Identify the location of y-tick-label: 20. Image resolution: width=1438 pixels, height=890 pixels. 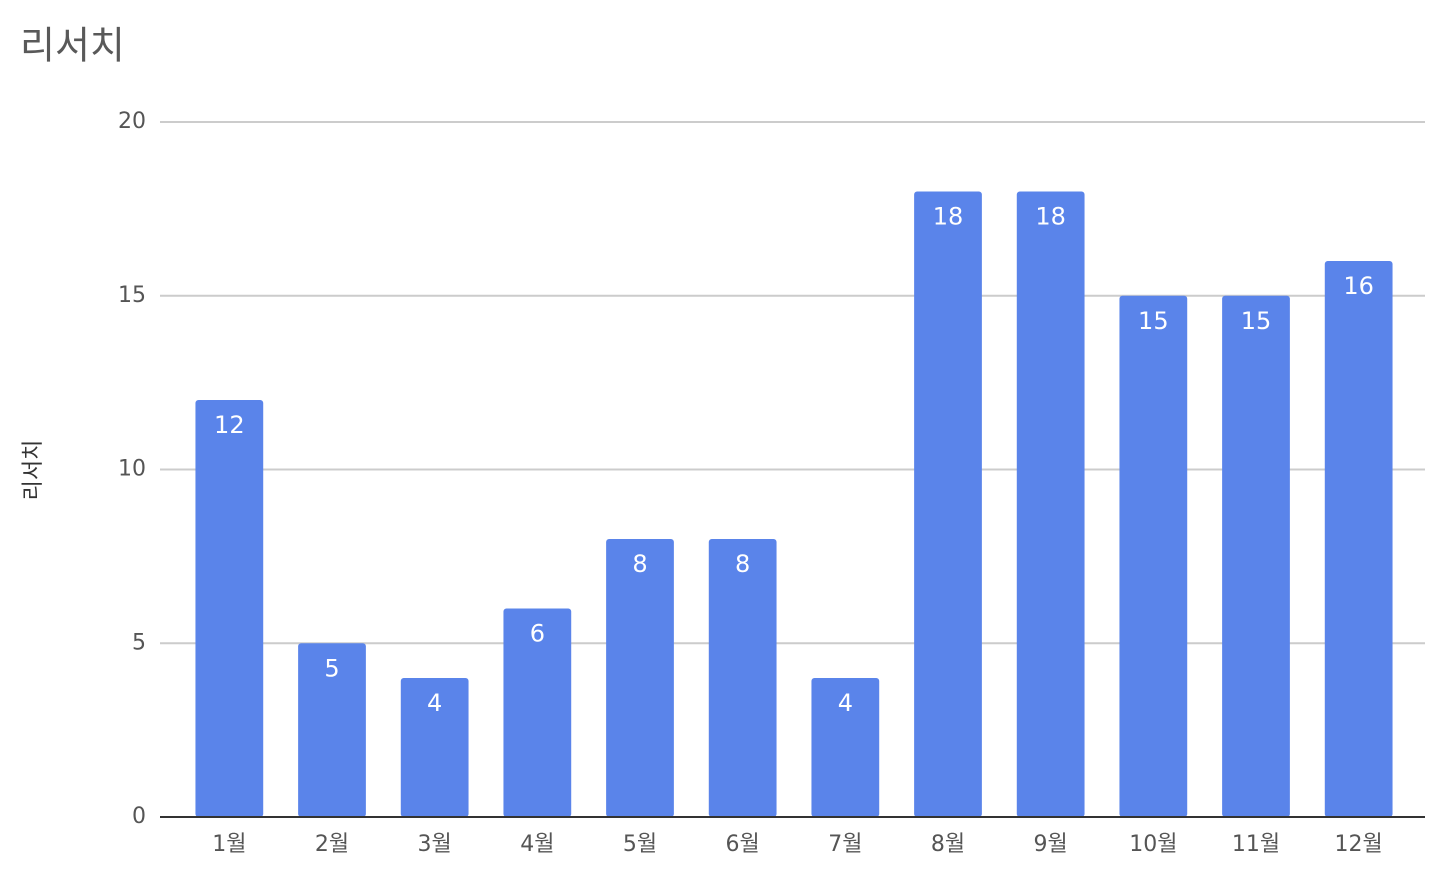
(132, 121).